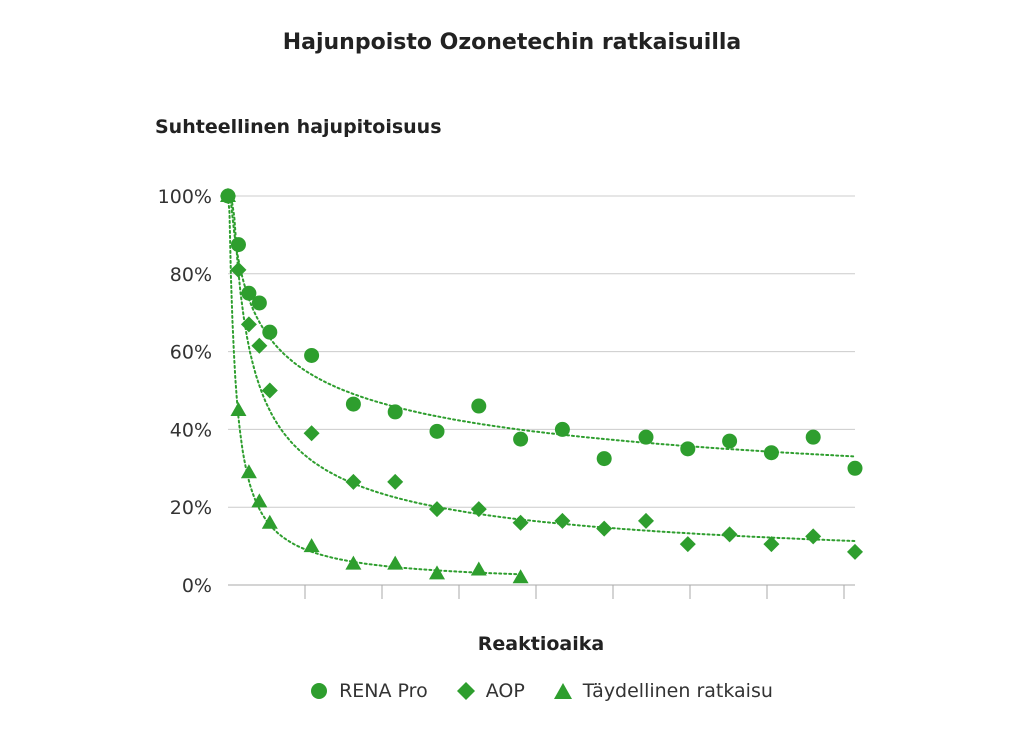  What do you see at coordinates (465, 691) in the screenshot?
I see `diamond-marker-icon` at bounding box center [465, 691].